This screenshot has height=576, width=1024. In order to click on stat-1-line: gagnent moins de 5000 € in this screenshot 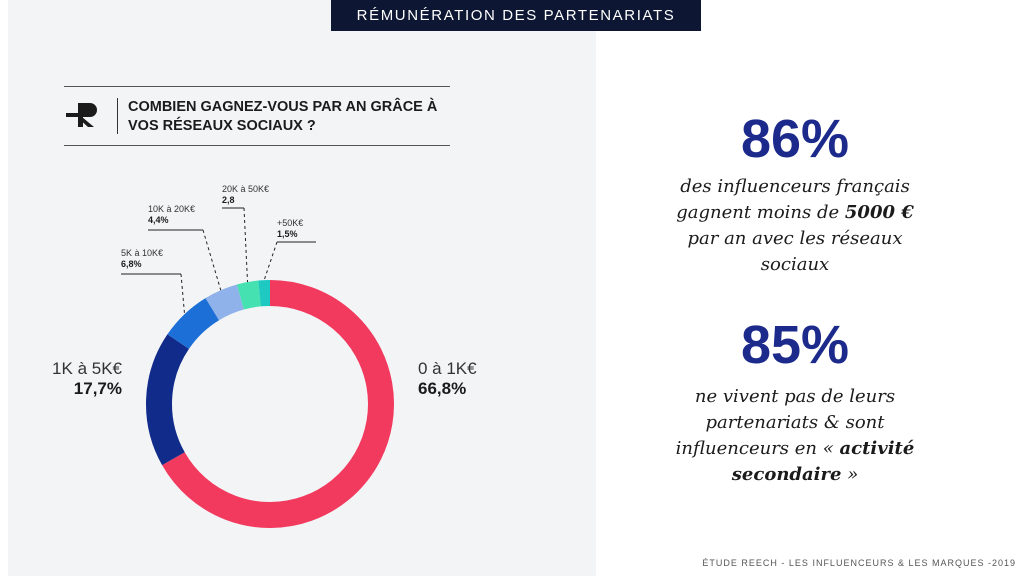, I will do `click(795, 213)`.